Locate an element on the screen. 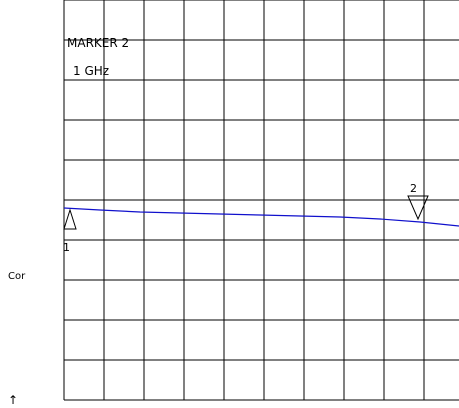  correction-status-label: Cor is located at coordinates (17, 276).